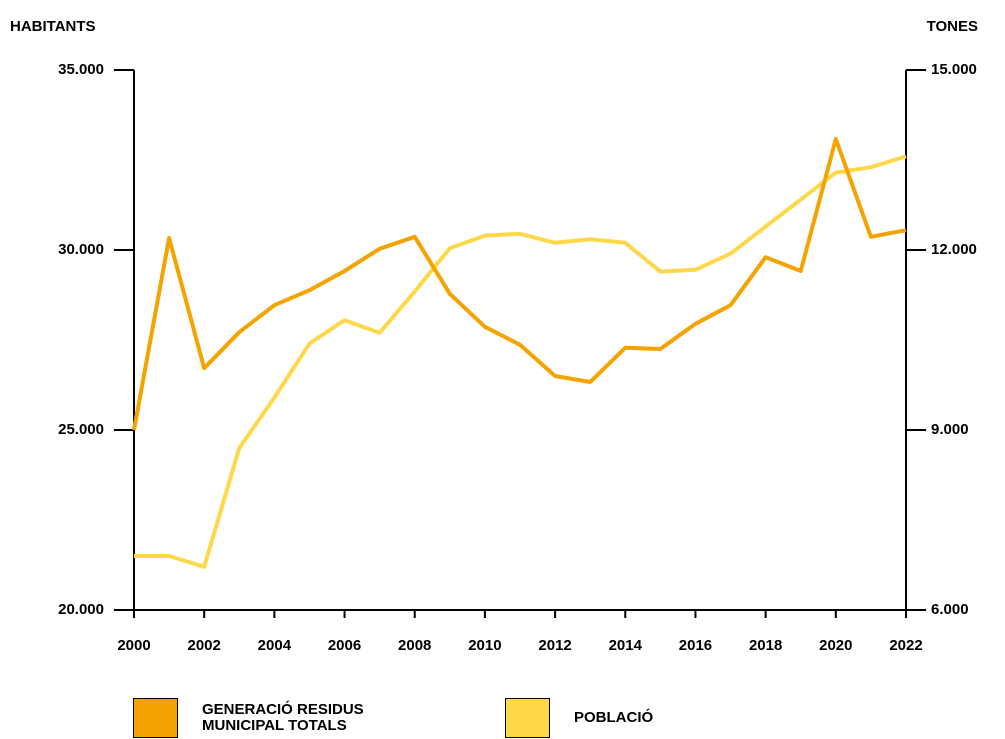 This screenshot has width=1005, height=739. Describe the element at coordinates (835, 645) in the screenshot. I see `x-tick-label: 2020` at that location.